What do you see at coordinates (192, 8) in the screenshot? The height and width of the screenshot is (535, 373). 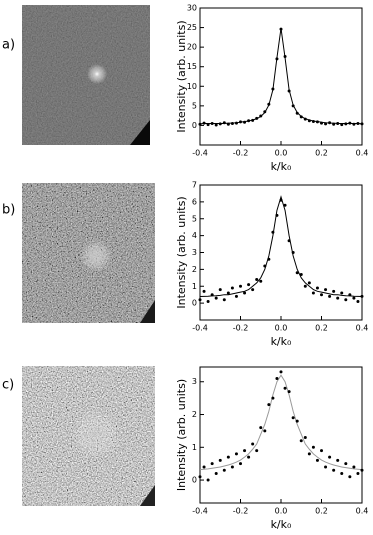 I see `y-tick-label: 30` at bounding box center [192, 8].